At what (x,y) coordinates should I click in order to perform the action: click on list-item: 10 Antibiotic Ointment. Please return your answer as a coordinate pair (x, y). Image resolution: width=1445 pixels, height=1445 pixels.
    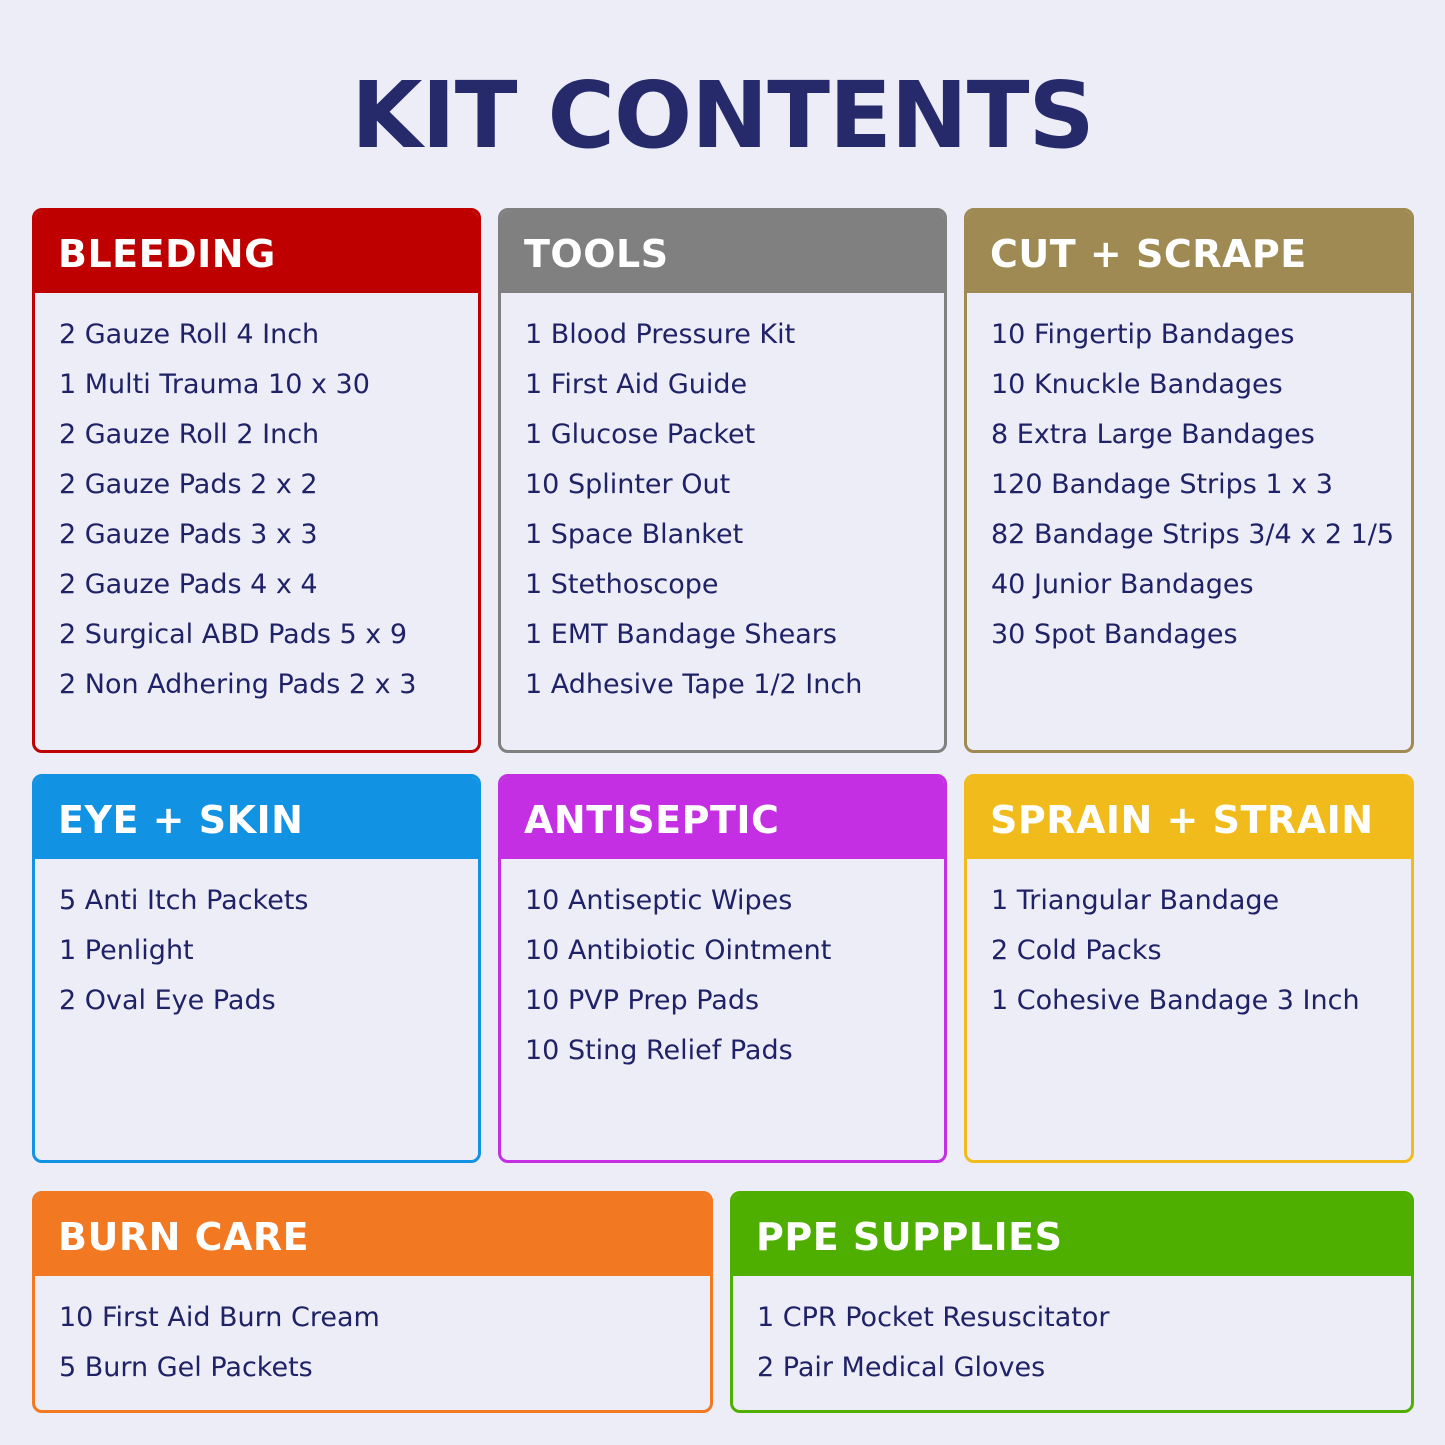
    Looking at the image, I should click on (678, 950).